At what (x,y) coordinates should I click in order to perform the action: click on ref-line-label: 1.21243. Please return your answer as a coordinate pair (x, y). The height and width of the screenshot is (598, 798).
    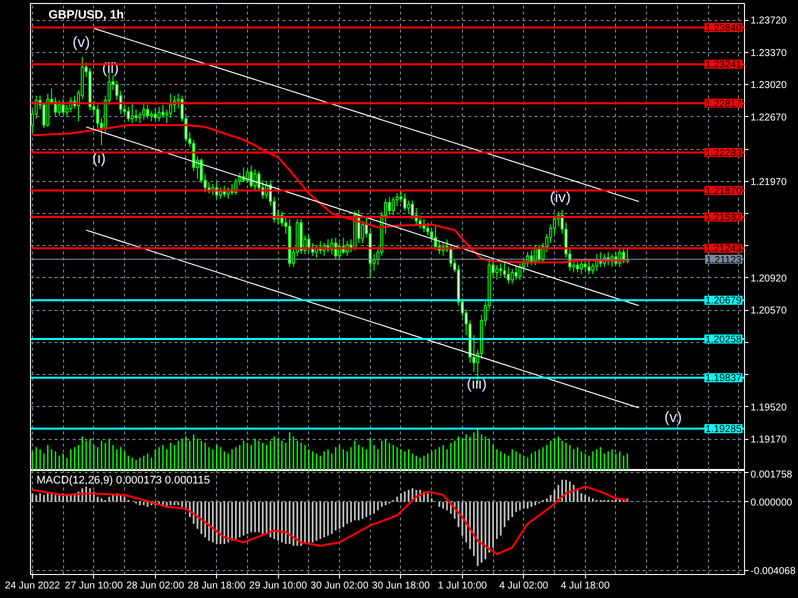
    Looking at the image, I should click on (723, 249).